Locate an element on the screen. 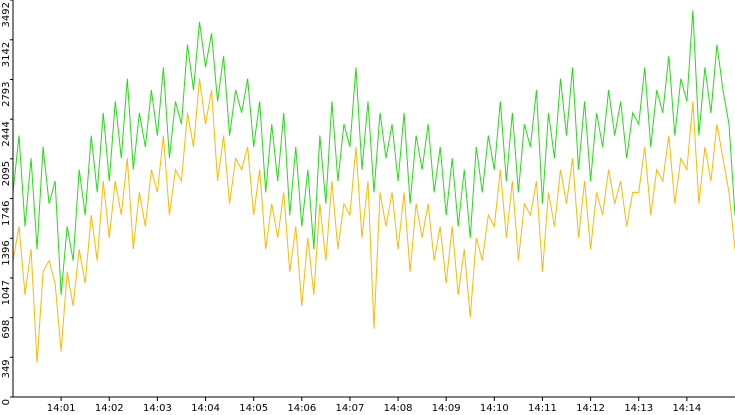 The height and width of the screenshot is (415, 735). x-tick-label: 14:13 is located at coordinates (638, 408).